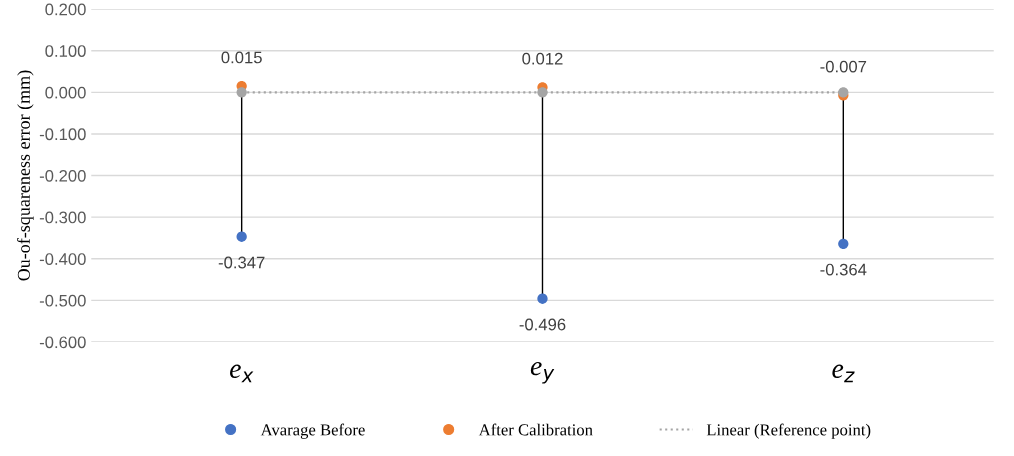  What do you see at coordinates (25, 175) in the screenshot?
I see `y-axis-title: Ou-of-squareness error (mm)` at bounding box center [25, 175].